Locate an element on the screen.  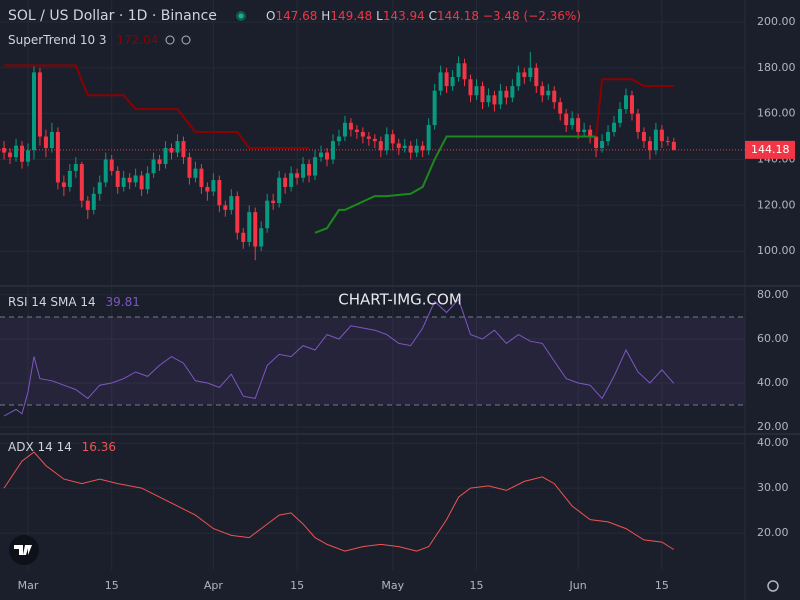
indicator-name: RSI 14 SMA 14 is located at coordinates (52, 302).